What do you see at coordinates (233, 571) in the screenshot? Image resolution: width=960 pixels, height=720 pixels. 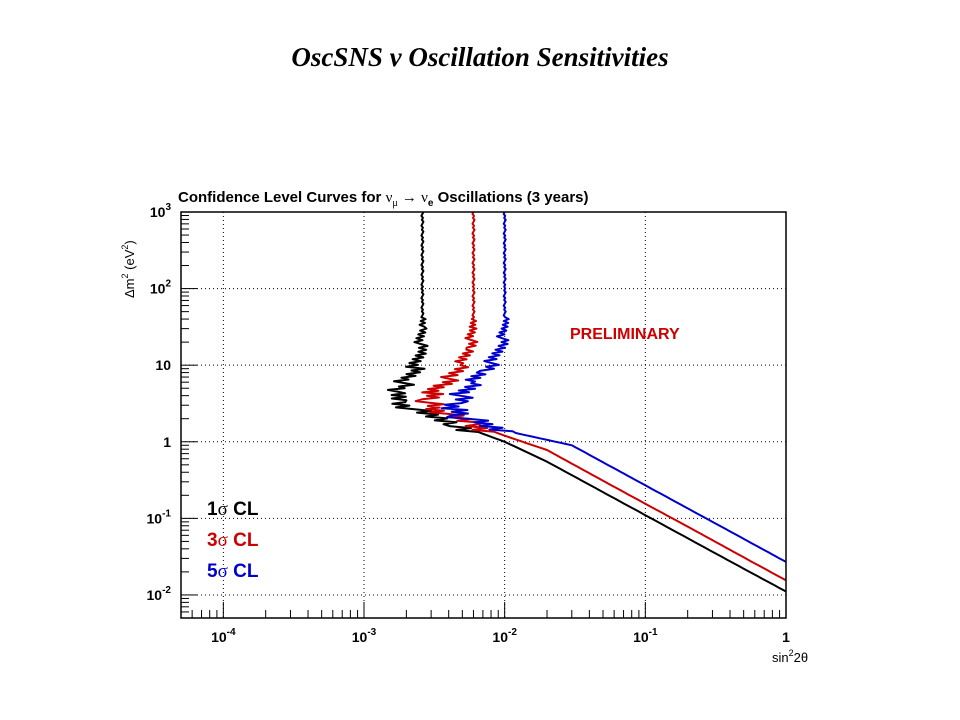 I see `legend-entry-5sigma: 5σ CL` at bounding box center [233, 571].